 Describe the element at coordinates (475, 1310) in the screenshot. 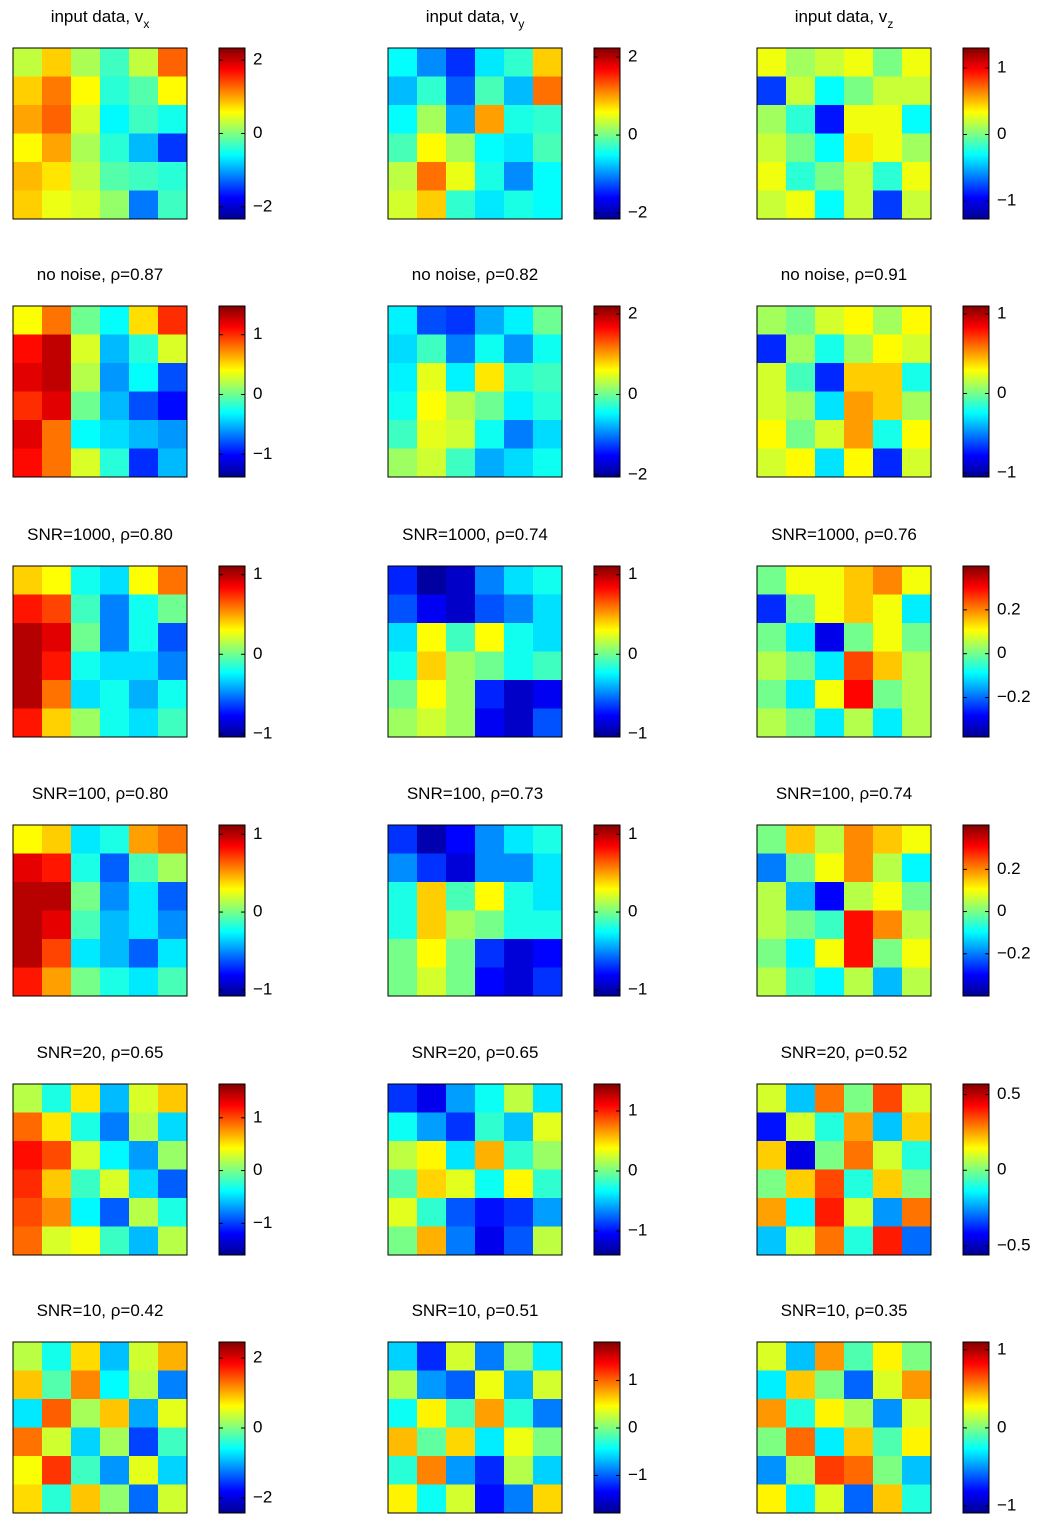

I see `title-text: SNR=10, ρ=0.51` at that location.